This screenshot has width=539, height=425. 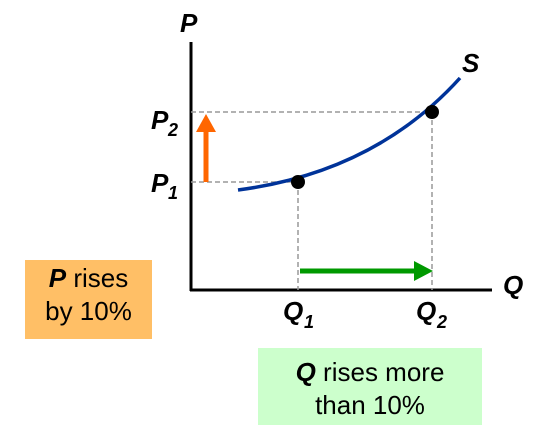 What do you see at coordinates (349, 134) in the screenshot?
I see `supply-curve` at bounding box center [349, 134].